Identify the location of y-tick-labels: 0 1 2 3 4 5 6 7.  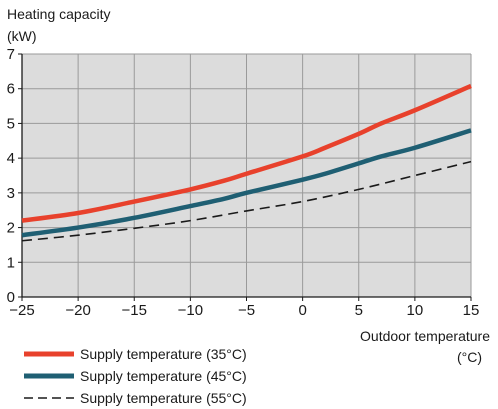
(11, 176).